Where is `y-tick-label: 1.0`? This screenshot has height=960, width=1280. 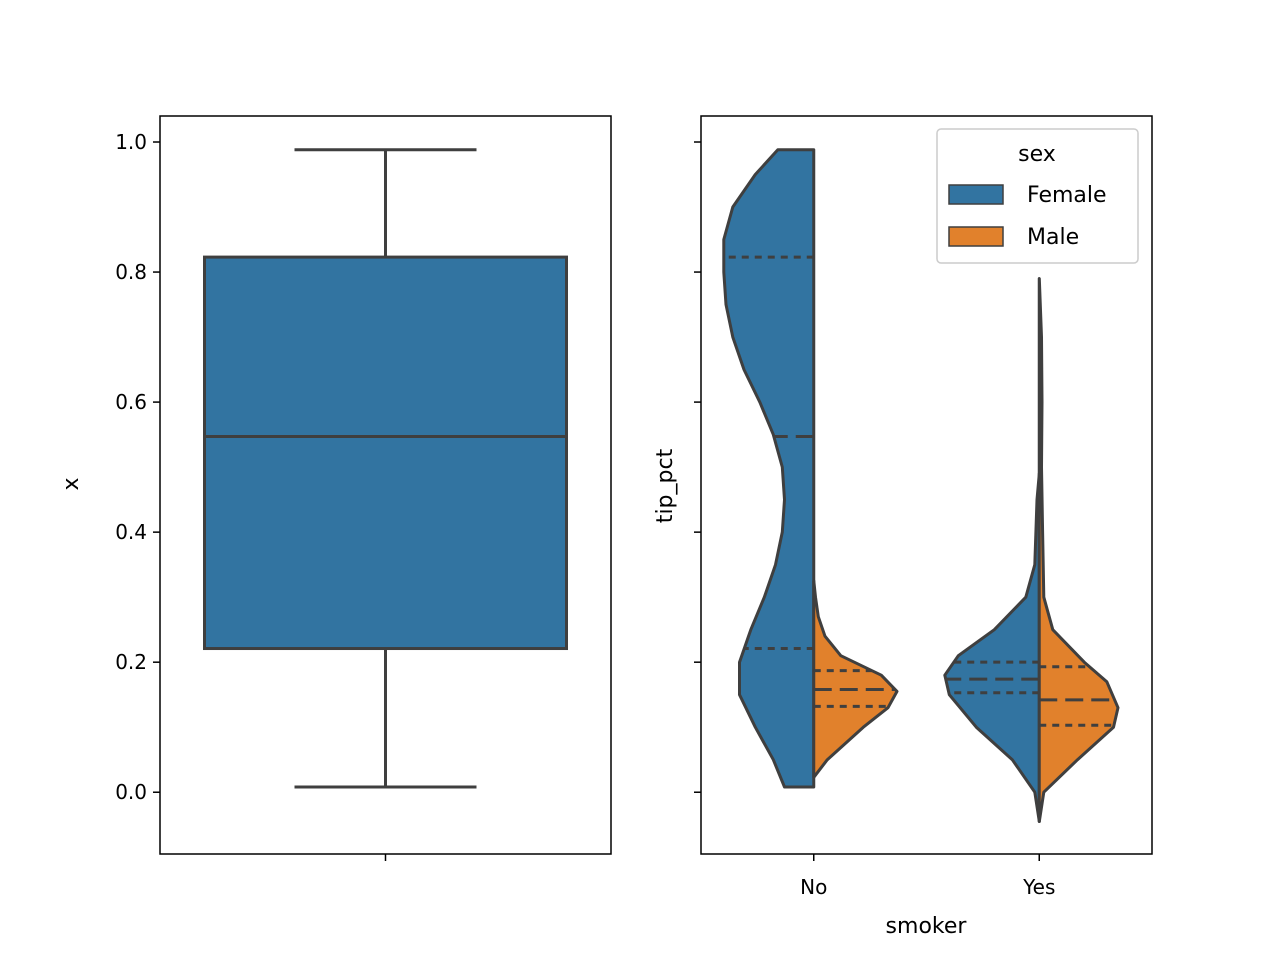 y-tick-label: 1.0 is located at coordinates (131, 142).